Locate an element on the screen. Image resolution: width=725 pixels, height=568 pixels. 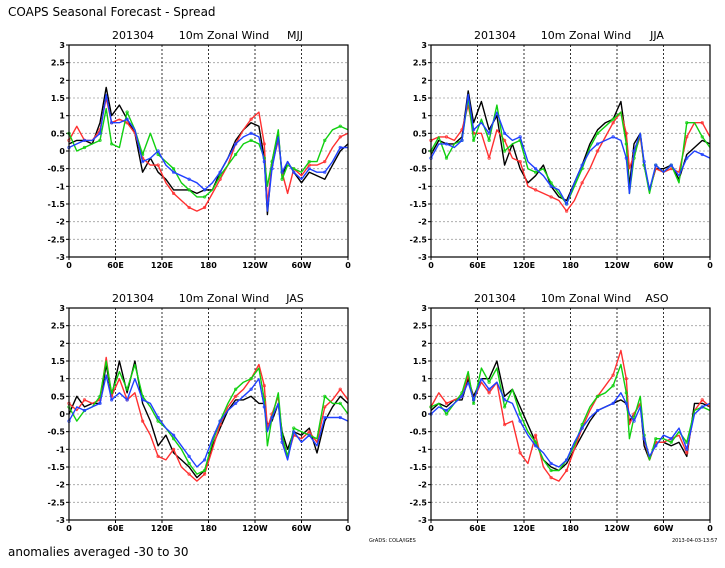
x-tick-label: 60E is located at coordinates (115, 528).